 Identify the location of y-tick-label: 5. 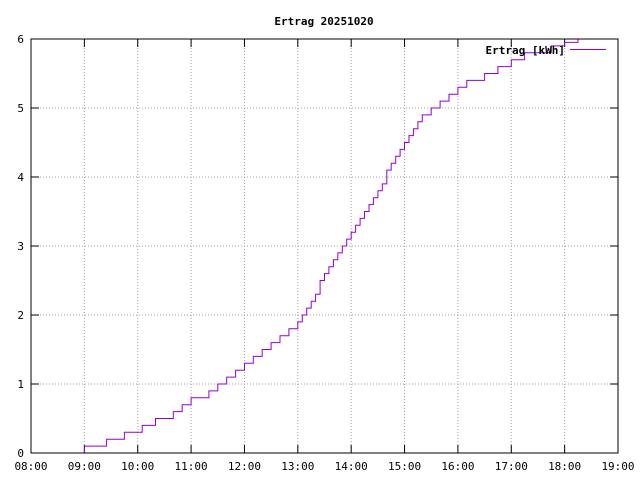
(20, 108).